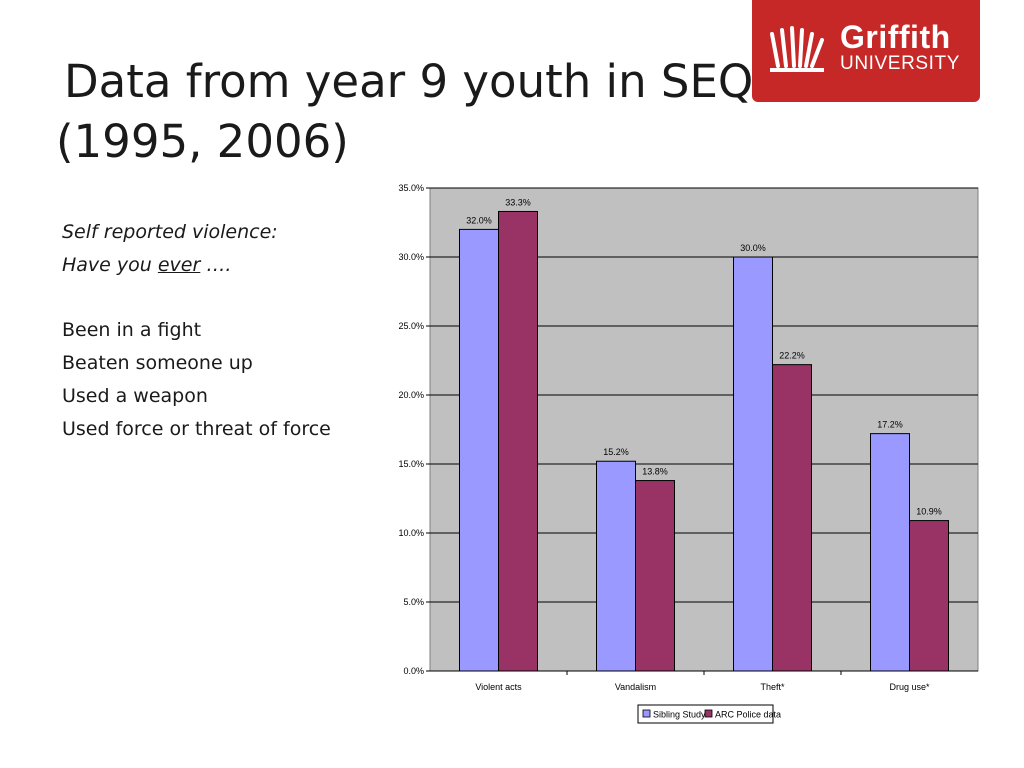 Image resolution: width=1024 pixels, height=768 pixels. What do you see at coordinates (616, 452) in the screenshot?
I see `data-label: 15.2%` at bounding box center [616, 452].